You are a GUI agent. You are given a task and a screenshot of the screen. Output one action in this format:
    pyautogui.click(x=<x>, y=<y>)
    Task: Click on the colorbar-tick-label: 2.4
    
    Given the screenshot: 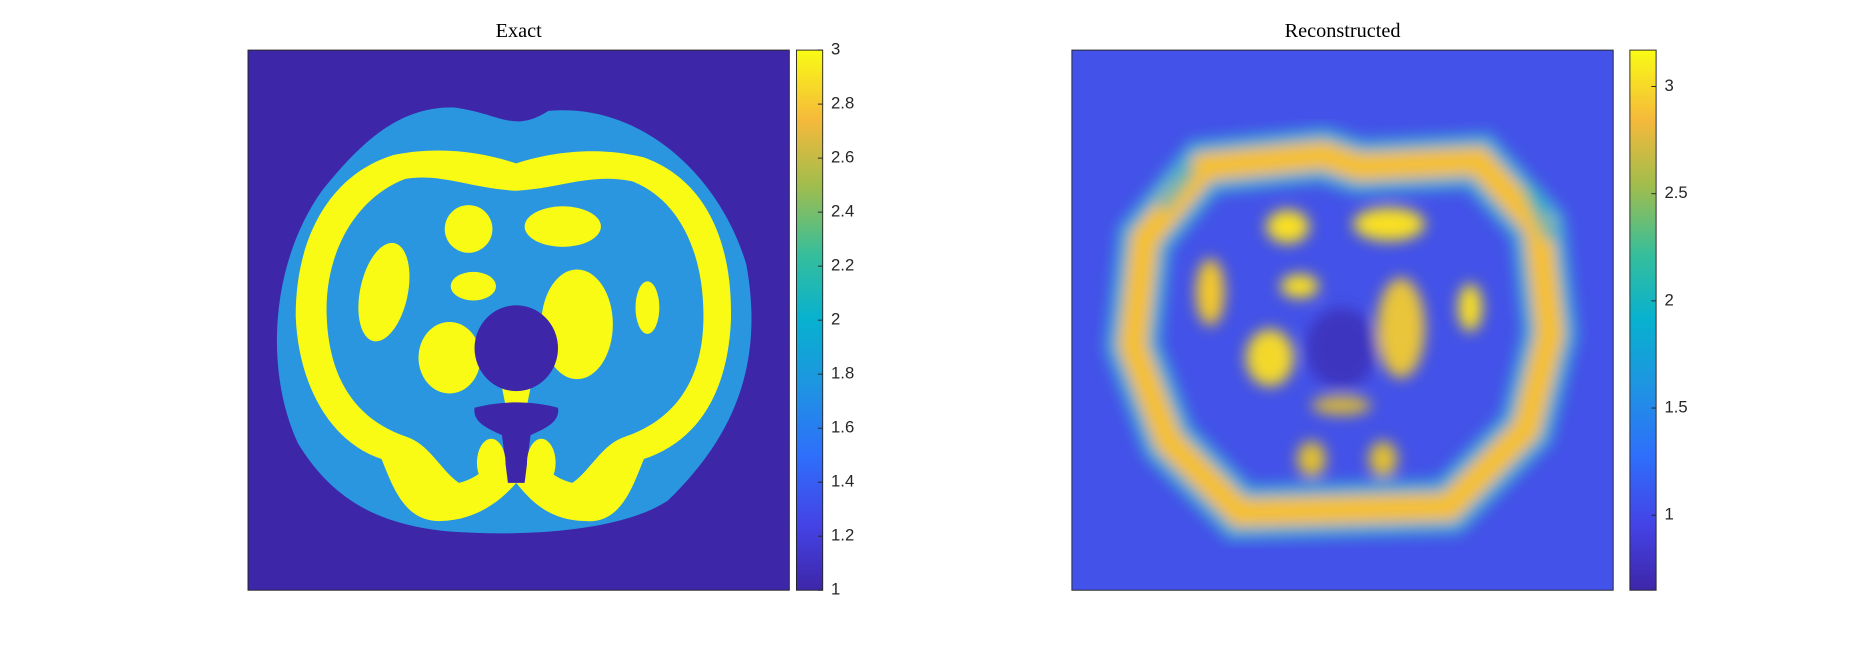 What is the action you would take?
    pyautogui.click(x=842, y=211)
    